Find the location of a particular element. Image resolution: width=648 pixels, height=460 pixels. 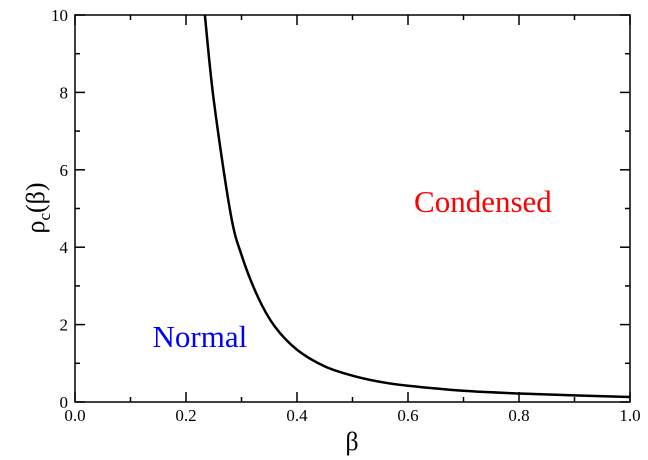

y-tick-label: 2 is located at coordinates (64, 325).